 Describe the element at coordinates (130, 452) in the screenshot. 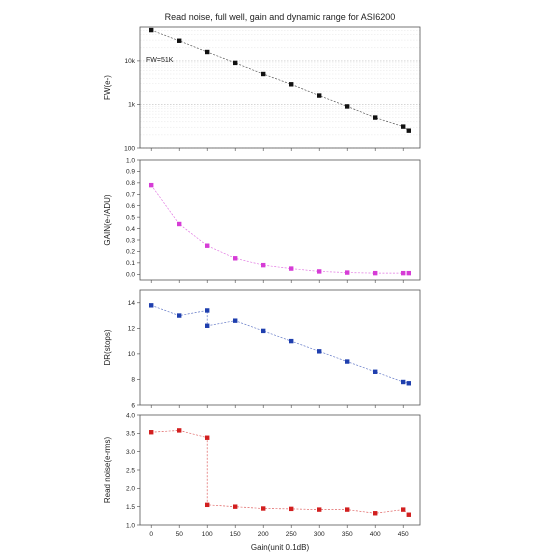

I see `y-tick-label: 3.0` at that location.